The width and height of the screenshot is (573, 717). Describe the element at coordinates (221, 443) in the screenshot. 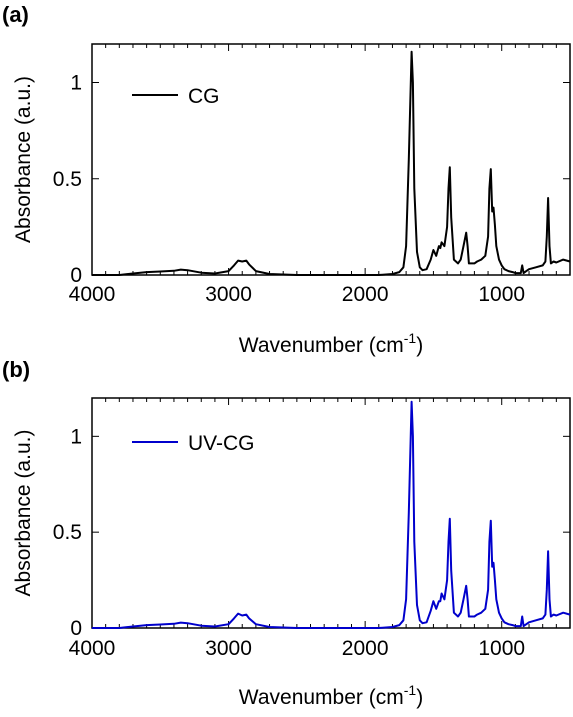

I see `legend-label: UV-CG` at that location.